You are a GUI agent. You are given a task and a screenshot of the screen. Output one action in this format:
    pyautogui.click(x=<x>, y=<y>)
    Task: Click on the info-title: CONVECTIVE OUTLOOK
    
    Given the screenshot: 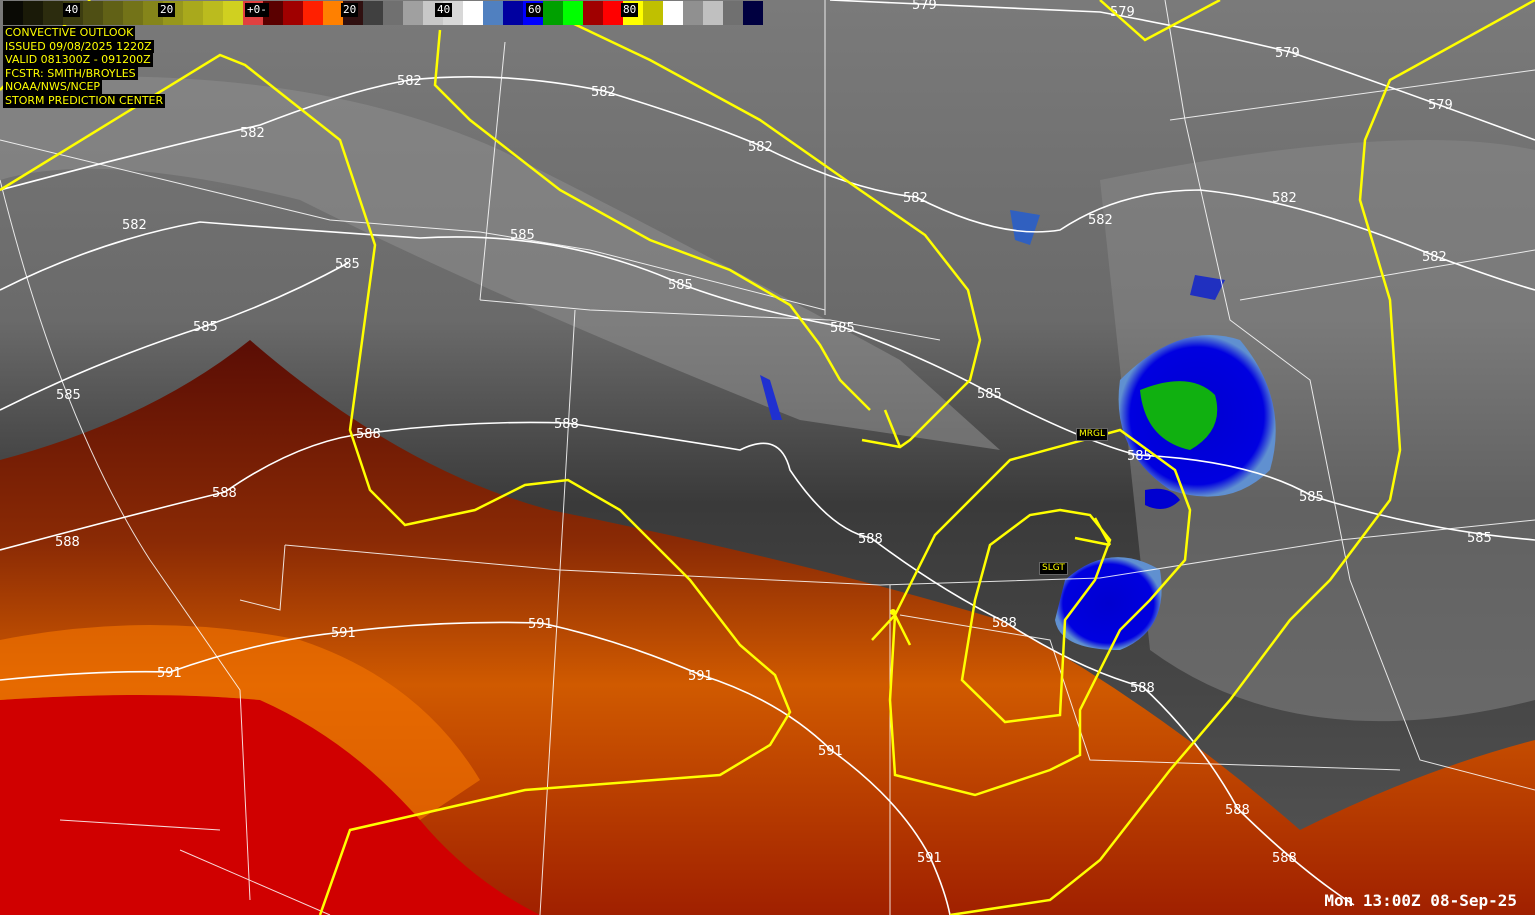 What is the action you would take?
    pyautogui.click(x=69, y=33)
    